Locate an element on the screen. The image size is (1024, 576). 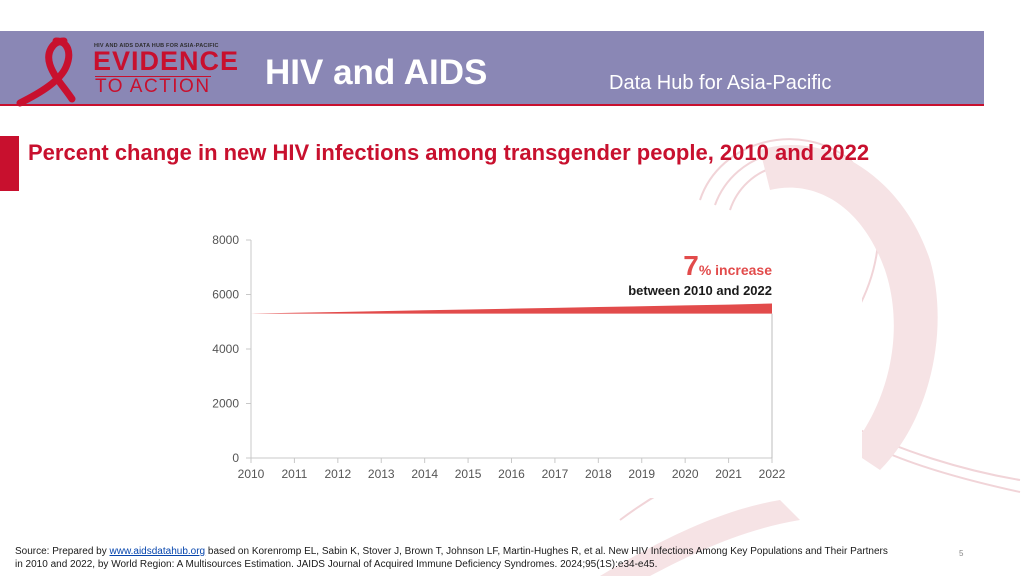
logo-evidence-text: EVIDENCE is located at coordinates (166, 61).